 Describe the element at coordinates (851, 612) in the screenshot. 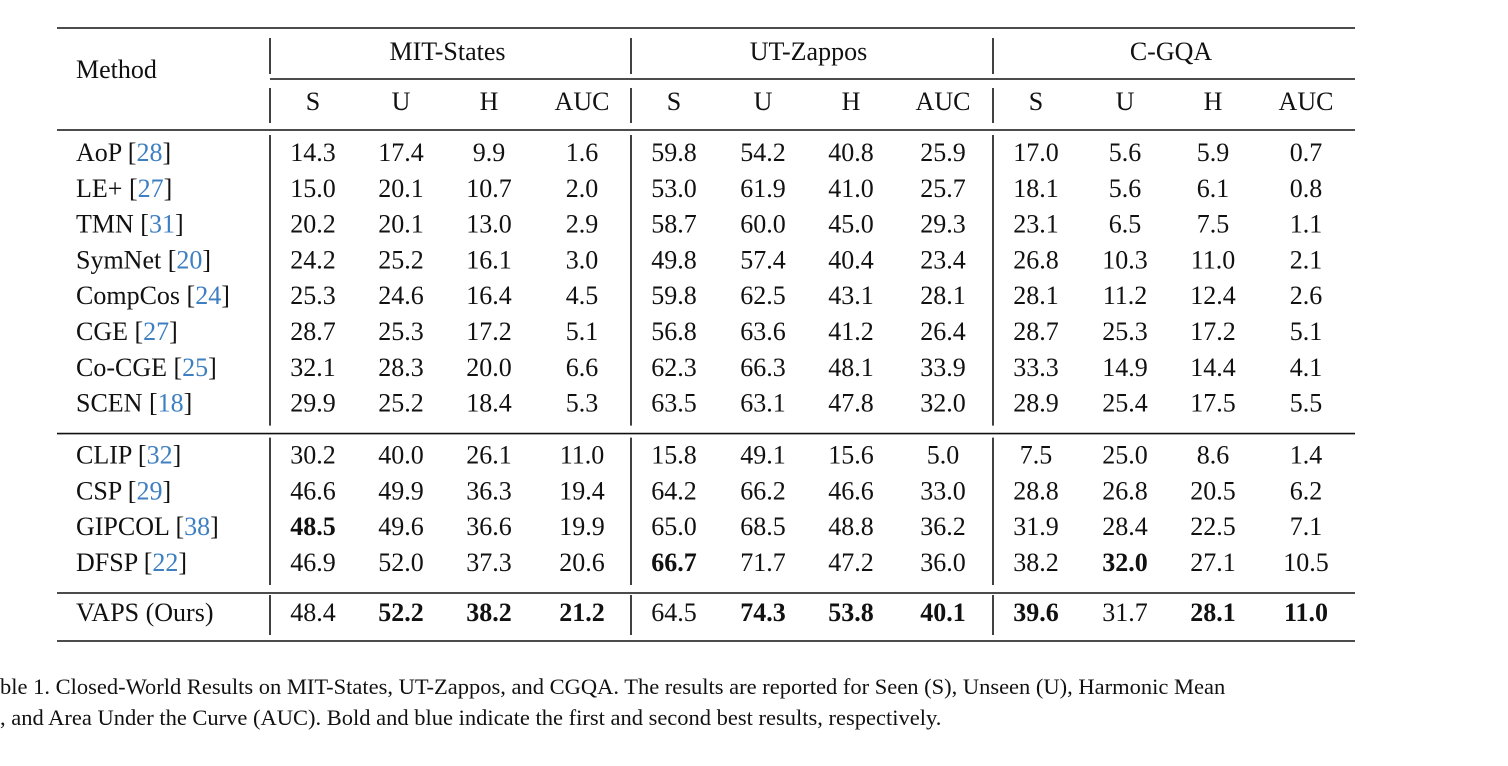

I see `cell-value: 53.8` at that location.